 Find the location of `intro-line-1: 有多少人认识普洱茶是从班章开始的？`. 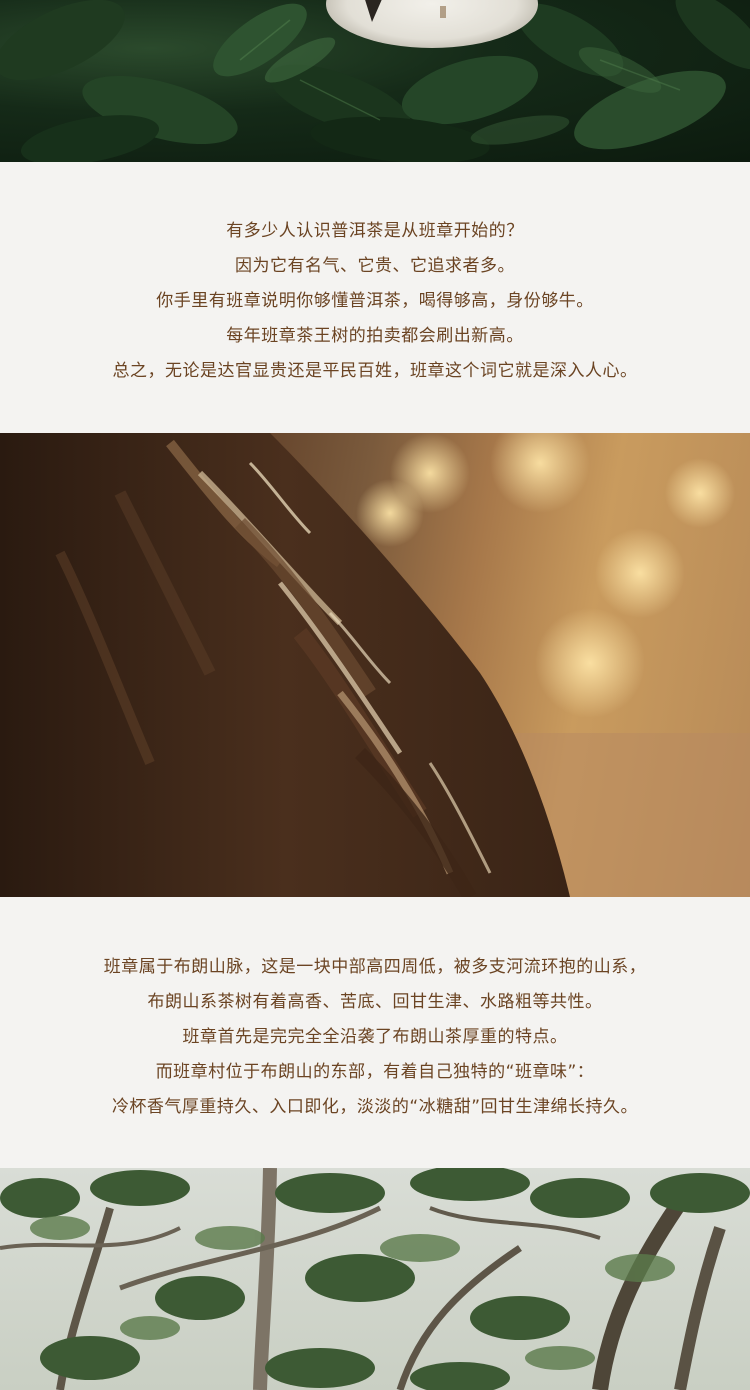

intro-line-1: 有多少人认识普洱茶是从班章开始的？ is located at coordinates (375, 231).